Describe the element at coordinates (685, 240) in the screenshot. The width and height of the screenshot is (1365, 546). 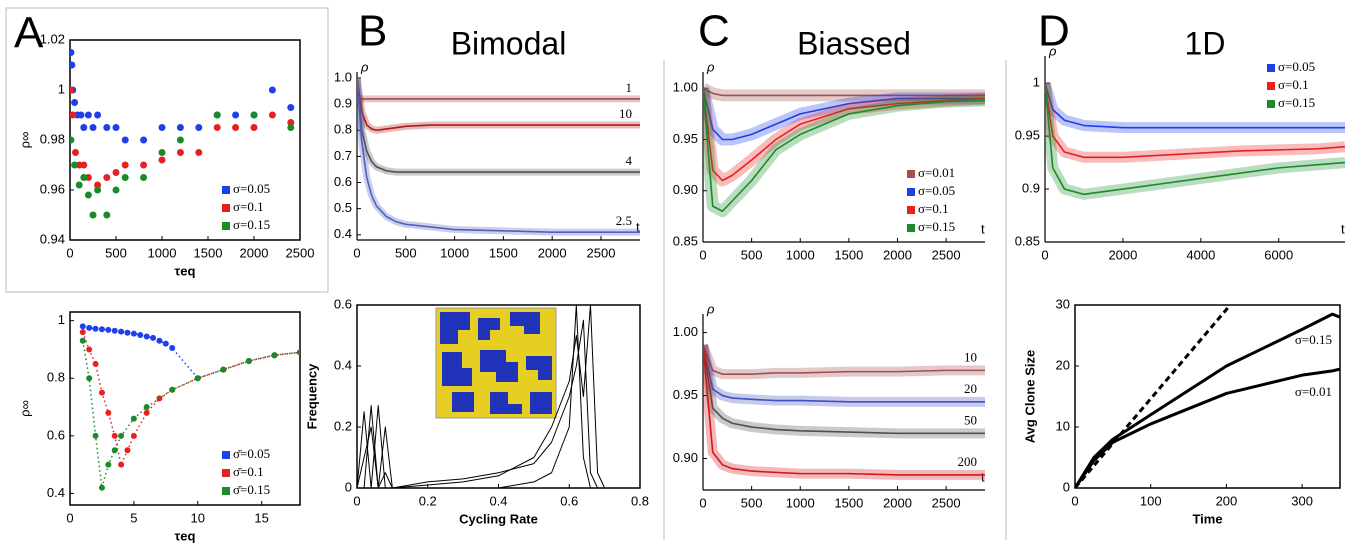
I see `y-tick-label: 0.85` at that location.